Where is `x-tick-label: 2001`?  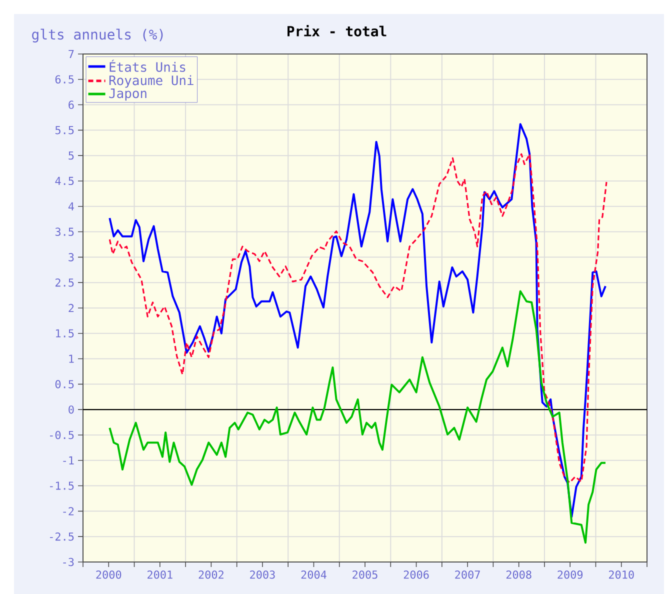
x-tick-label: 2001 is located at coordinates (160, 574).